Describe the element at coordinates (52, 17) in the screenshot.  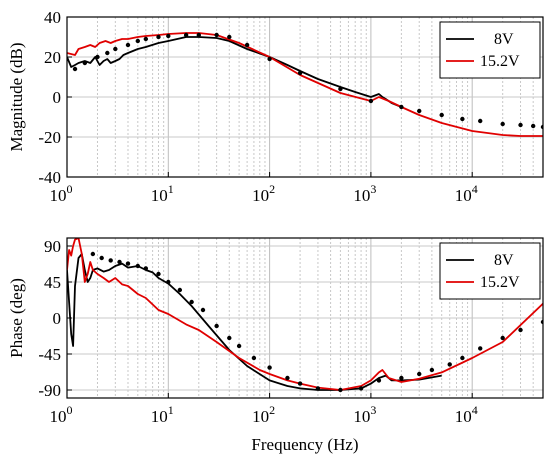
I see `y-tick-label: 40` at that location.